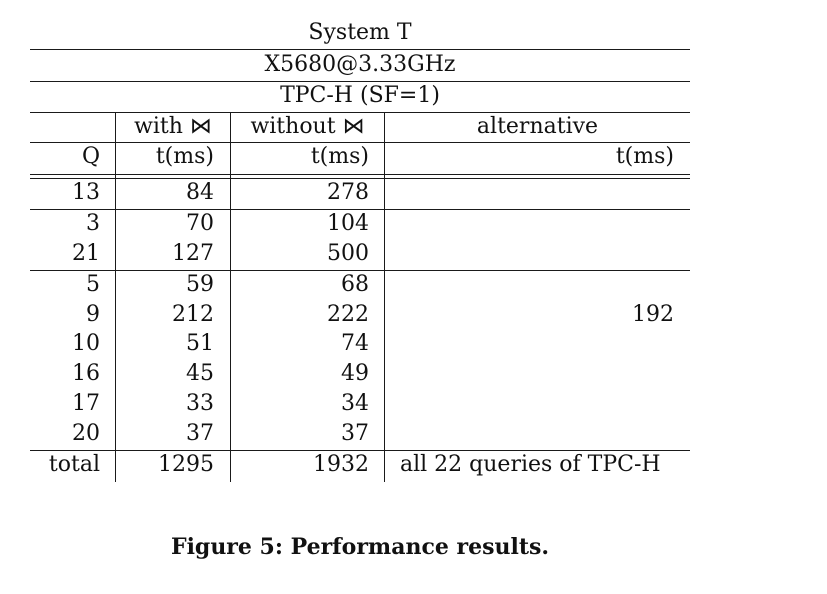  Describe the element at coordinates (348, 314) in the screenshot. I see `table-row-without: 222` at that location.